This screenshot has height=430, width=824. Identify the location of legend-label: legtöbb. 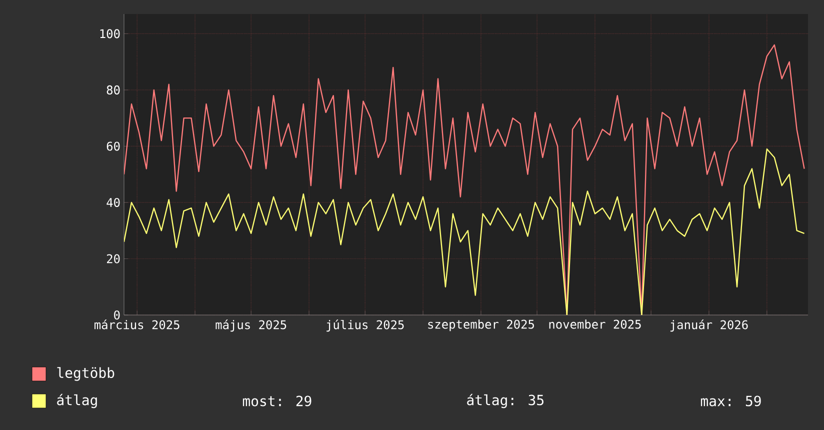
(85, 374).